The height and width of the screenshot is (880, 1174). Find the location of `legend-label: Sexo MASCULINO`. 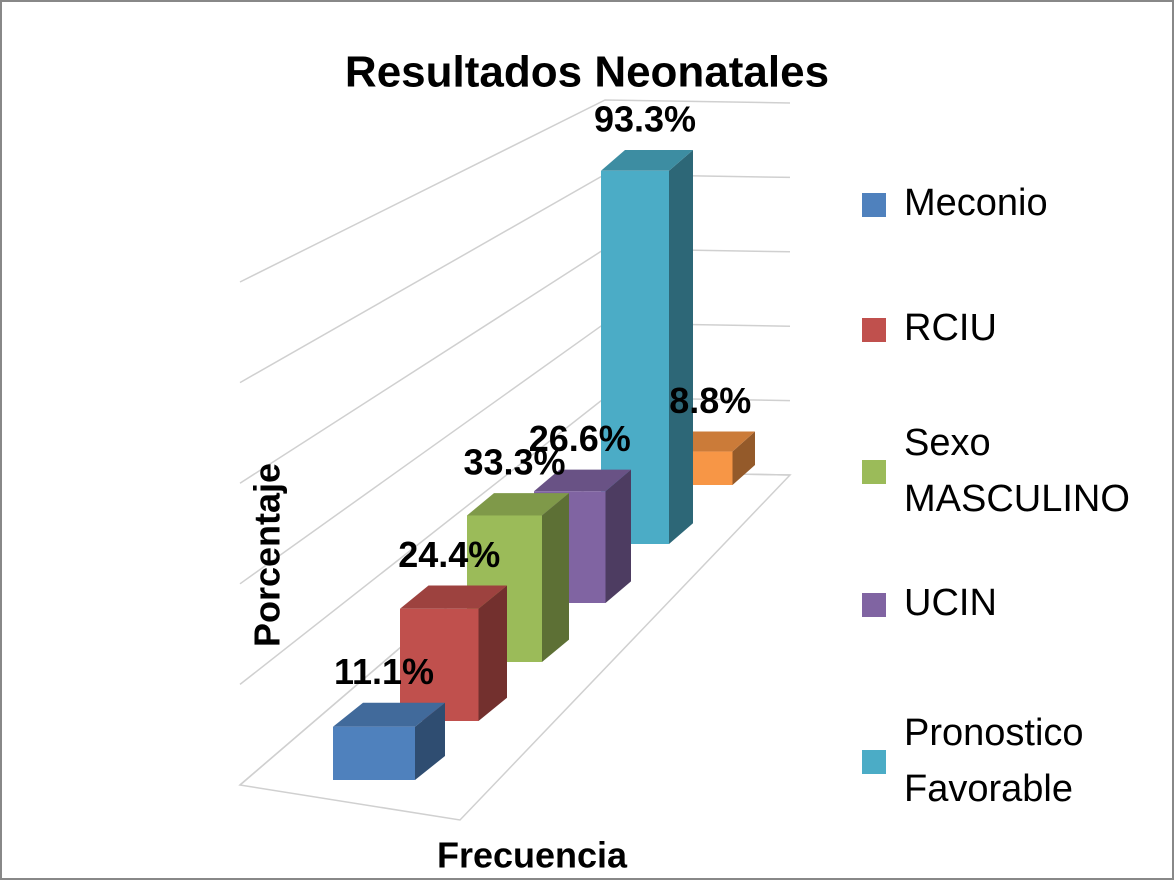

legend-label: Sexo MASCULINO is located at coordinates (1017, 471).